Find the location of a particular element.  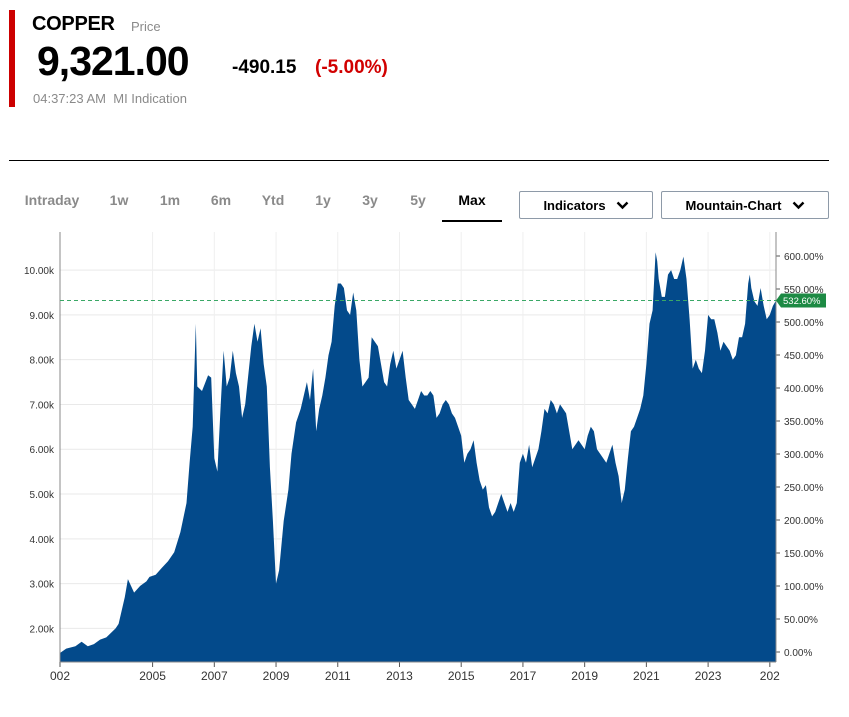

x-tick-label: 2005 is located at coordinates (152, 676).